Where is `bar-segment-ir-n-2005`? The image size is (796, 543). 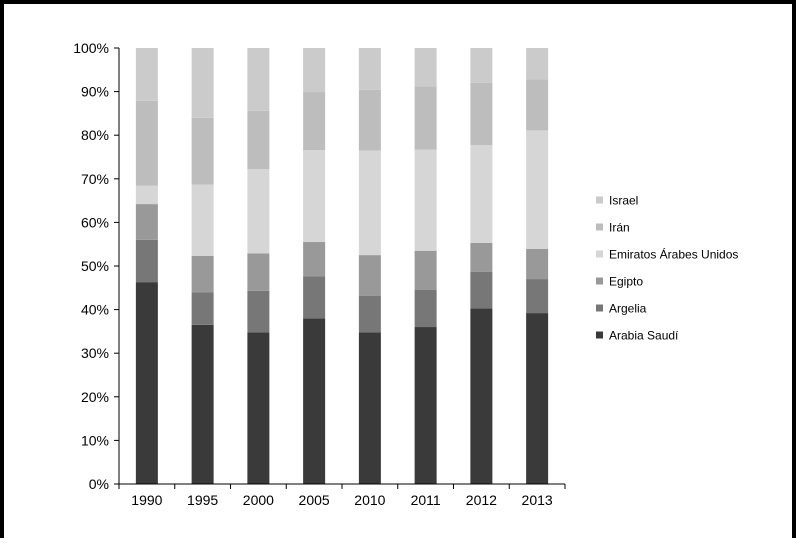 bar-segment-ir-n-2005 is located at coordinates (314, 121).